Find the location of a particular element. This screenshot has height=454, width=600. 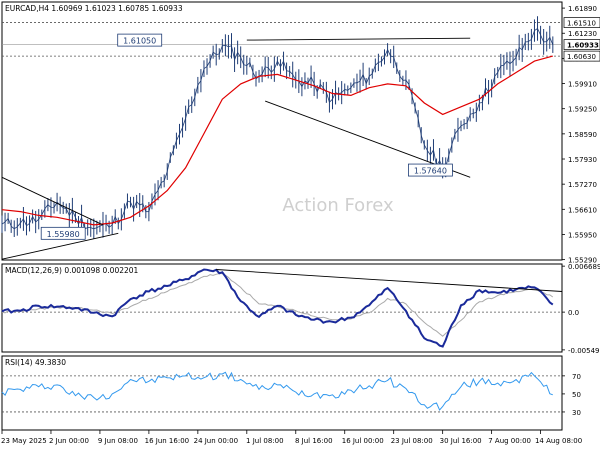

price-label-text: 1.61510 is located at coordinates (581, 24).